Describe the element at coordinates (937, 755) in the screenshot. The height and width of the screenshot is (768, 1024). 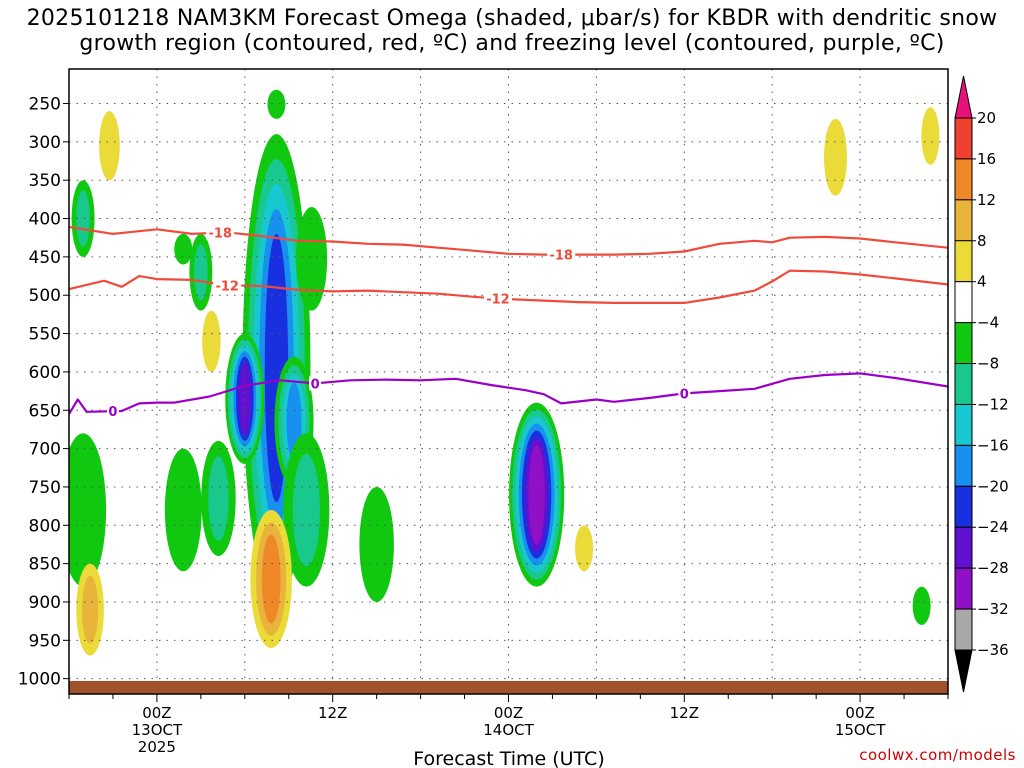
I see `credit-link: coolwx.com/models` at that location.